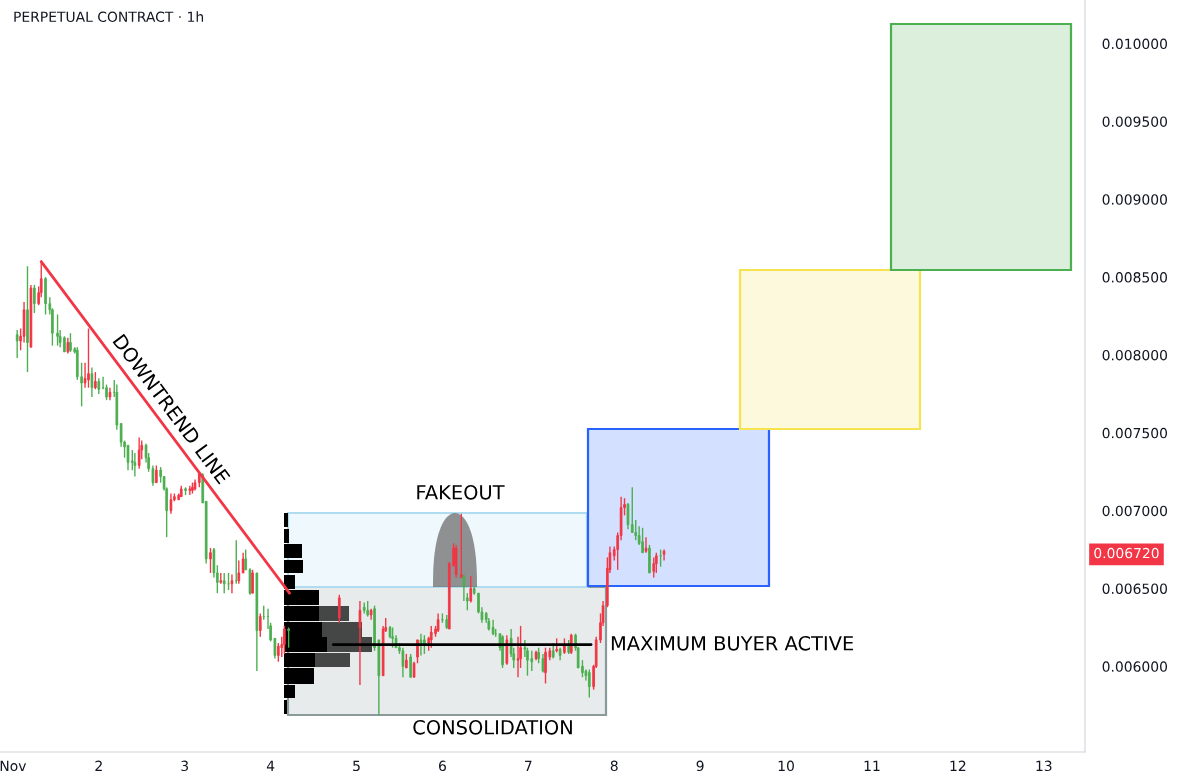 The image size is (1179, 779). I want to click on x-tick-label: 4, so click(270, 765).